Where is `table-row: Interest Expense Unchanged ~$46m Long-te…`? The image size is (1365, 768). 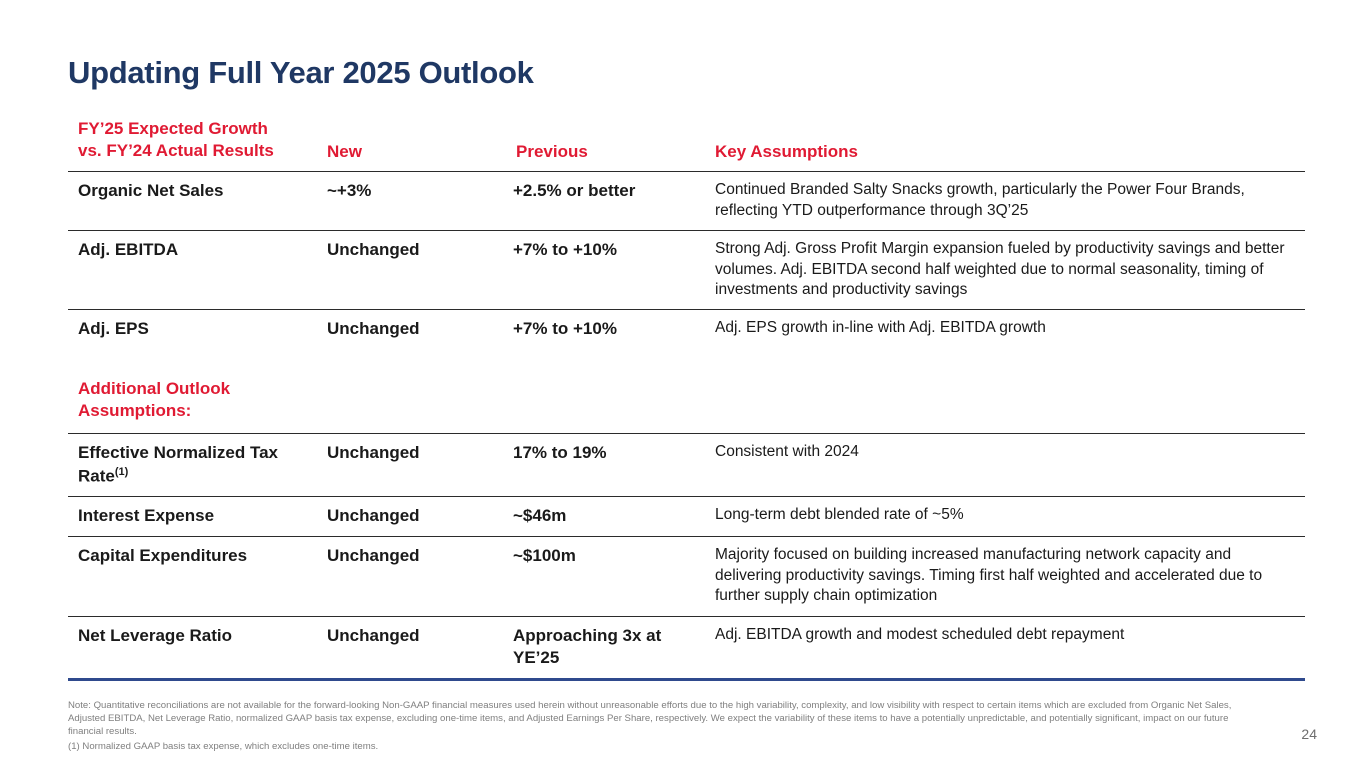
table-row: Interest Expense Unchanged ~$46m Long-te… is located at coordinates (686, 517).